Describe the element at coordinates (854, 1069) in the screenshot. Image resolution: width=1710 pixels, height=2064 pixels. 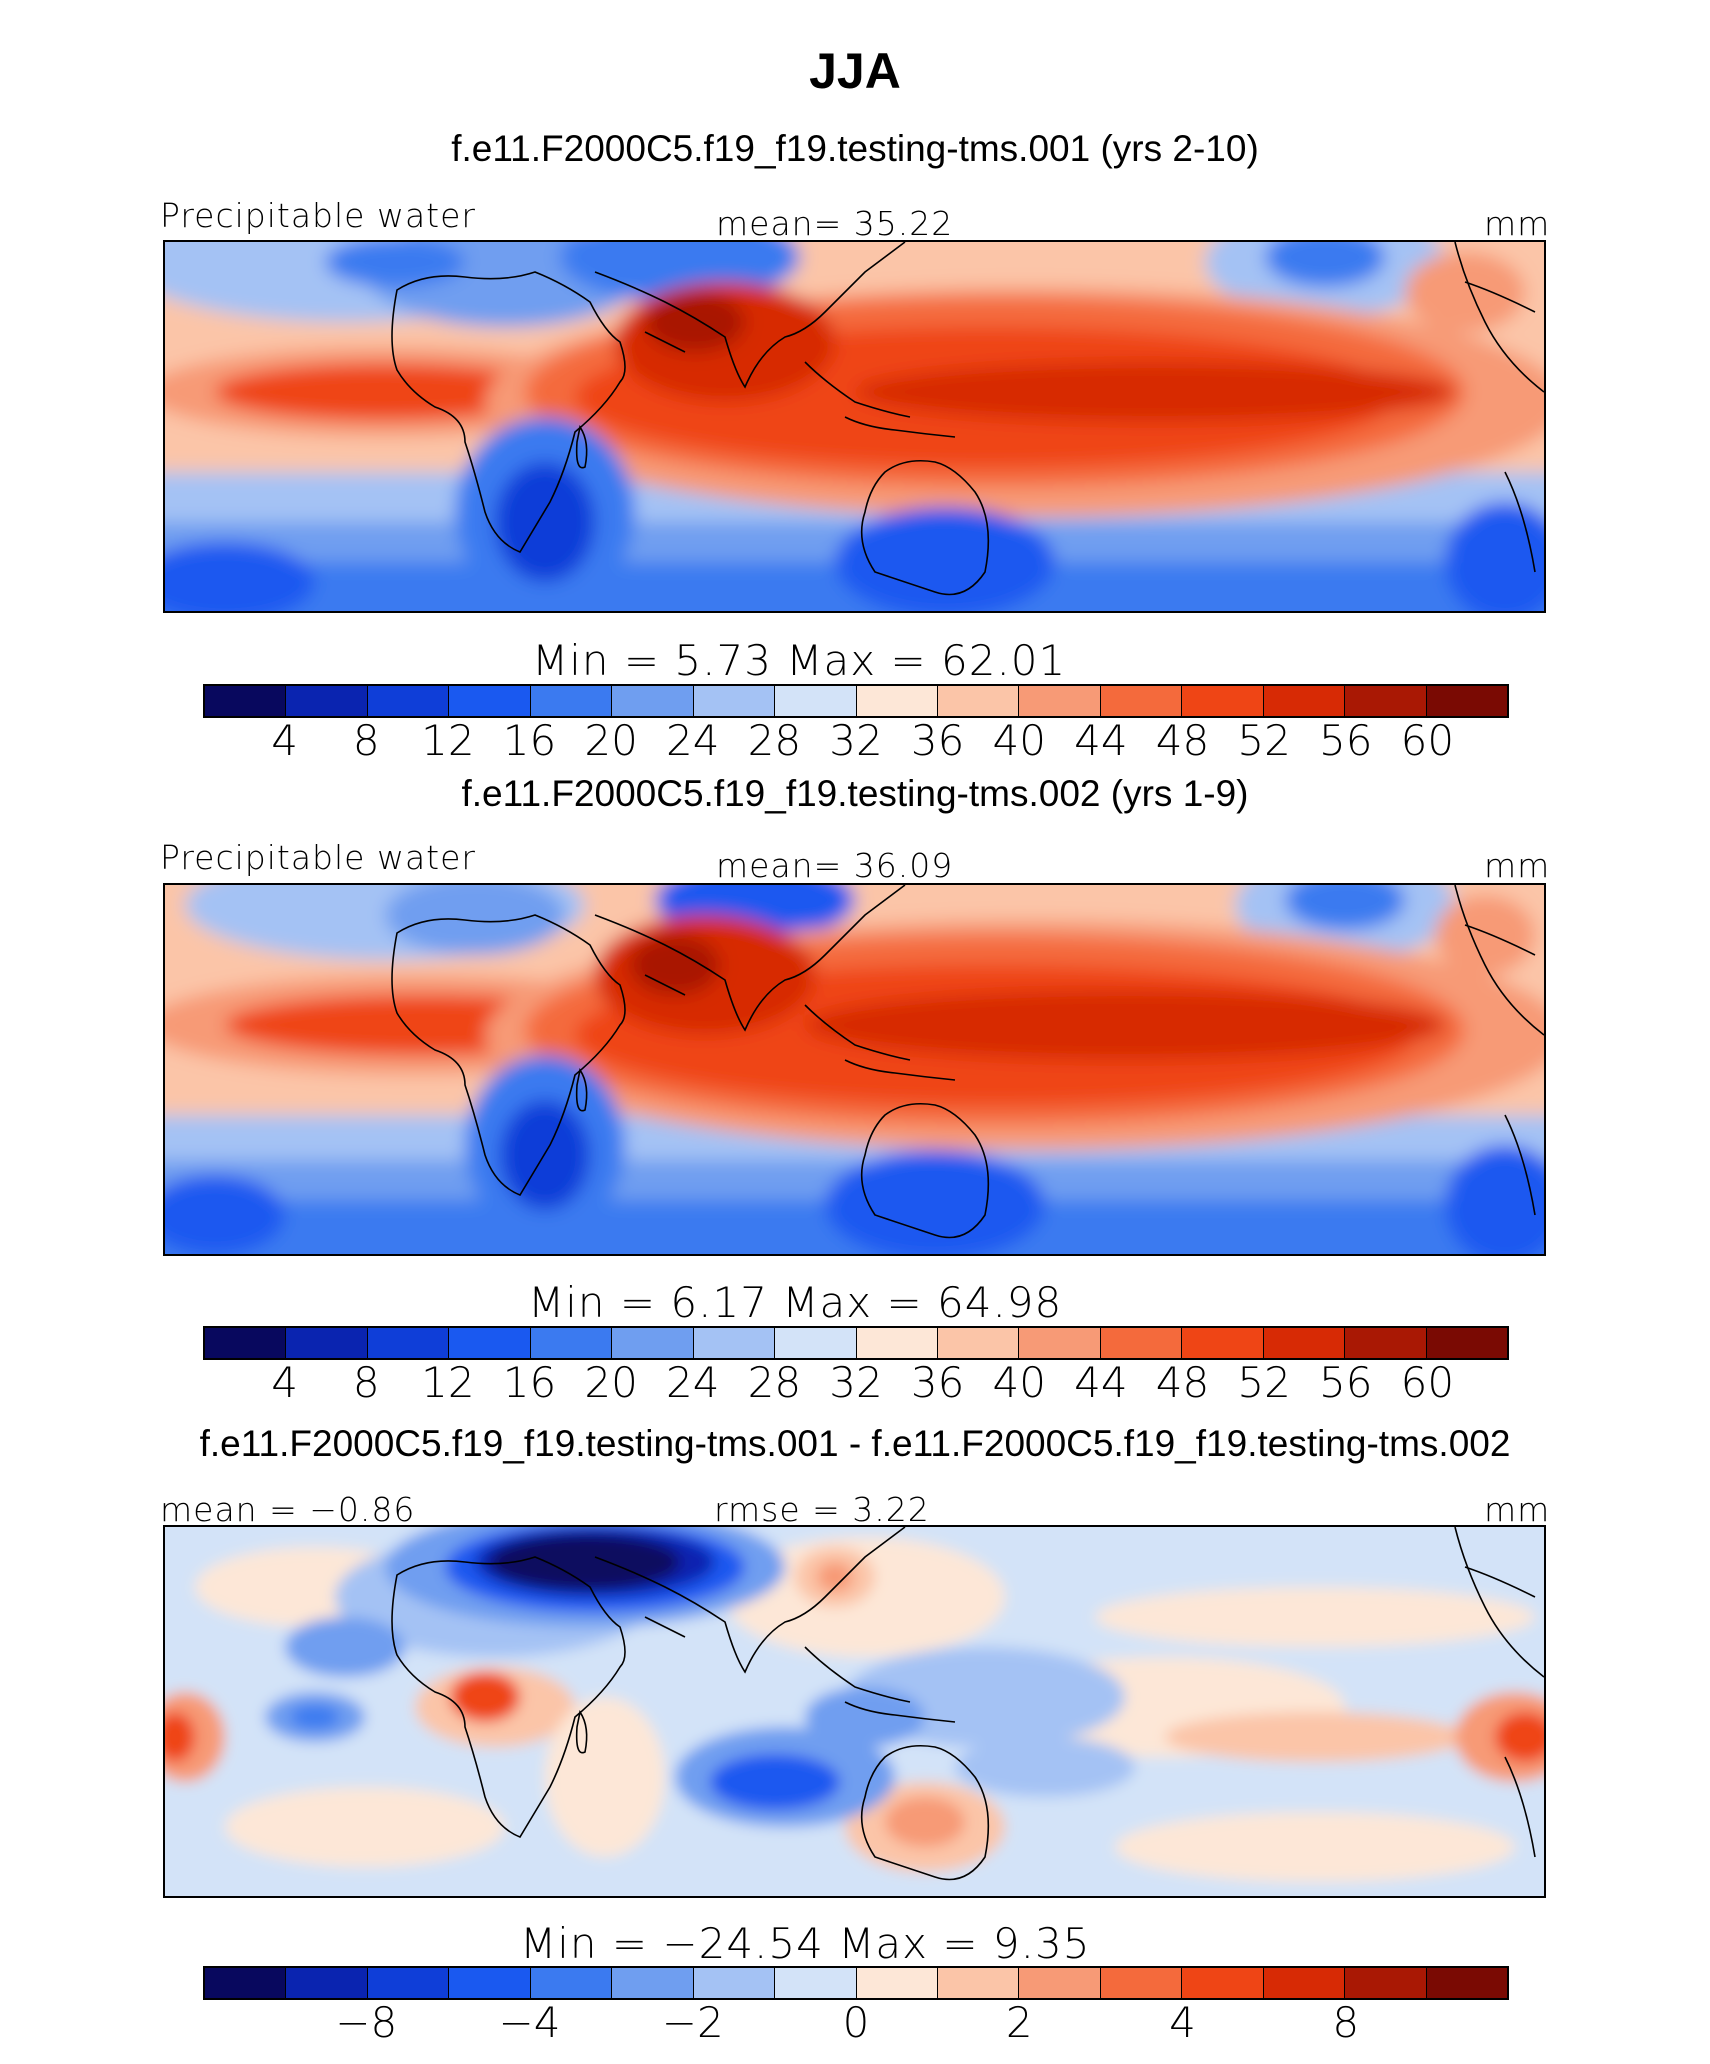
I see `panel-2-map` at that location.